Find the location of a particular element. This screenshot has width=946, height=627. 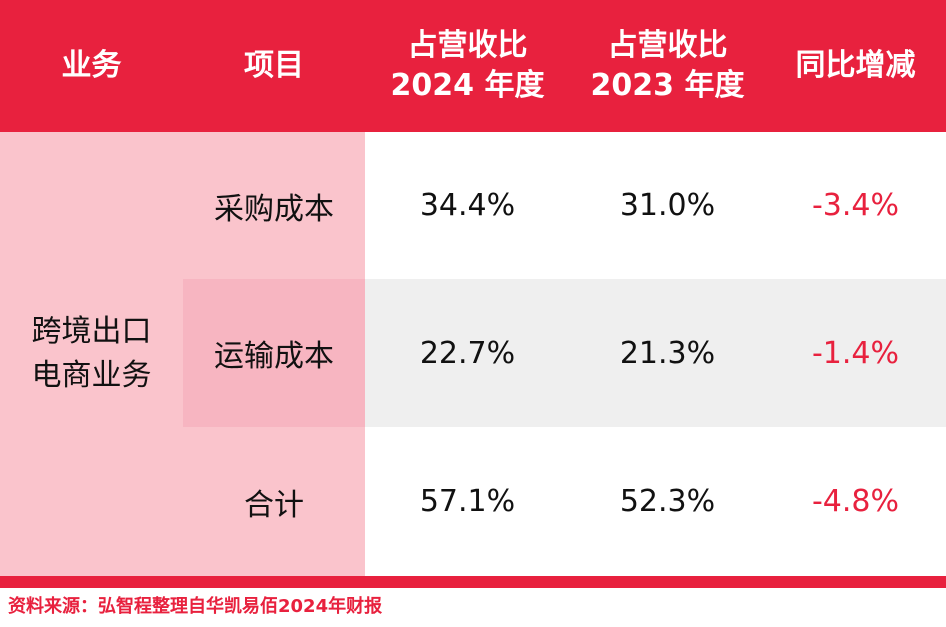

item-label: 运输成本 is located at coordinates (274, 356).